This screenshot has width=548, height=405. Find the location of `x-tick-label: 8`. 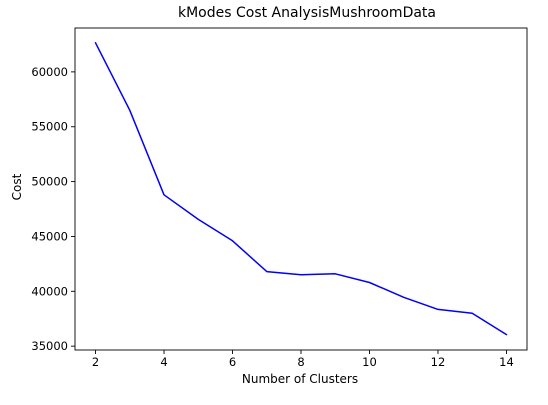

x-tick-label: 8 is located at coordinates (300, 362).